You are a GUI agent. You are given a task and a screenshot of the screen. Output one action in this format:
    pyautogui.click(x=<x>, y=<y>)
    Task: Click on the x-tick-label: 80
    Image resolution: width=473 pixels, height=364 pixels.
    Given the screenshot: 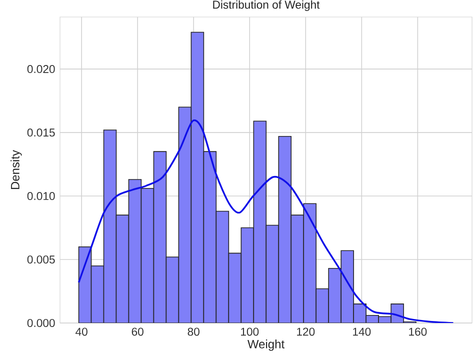 What is the action you would take?
    pyautogui.click(x=194, y=332)
    